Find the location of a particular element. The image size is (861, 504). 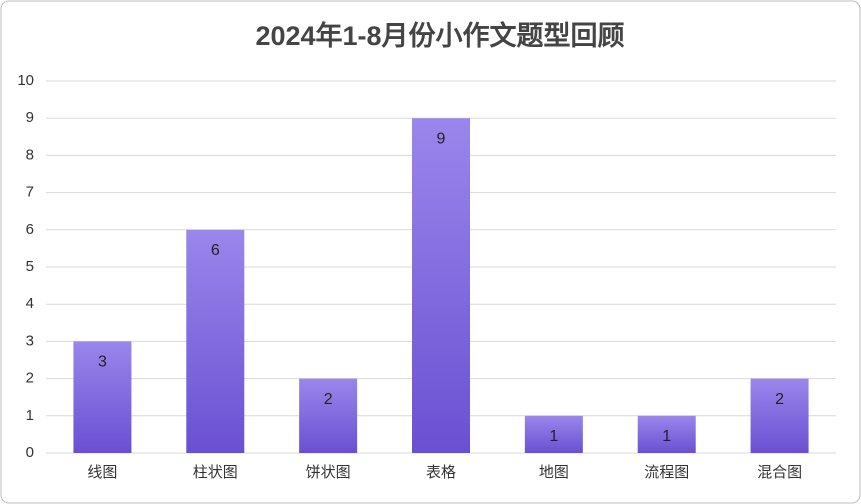

x-tick-label: 混合图 is located at coordinates (779, 472).